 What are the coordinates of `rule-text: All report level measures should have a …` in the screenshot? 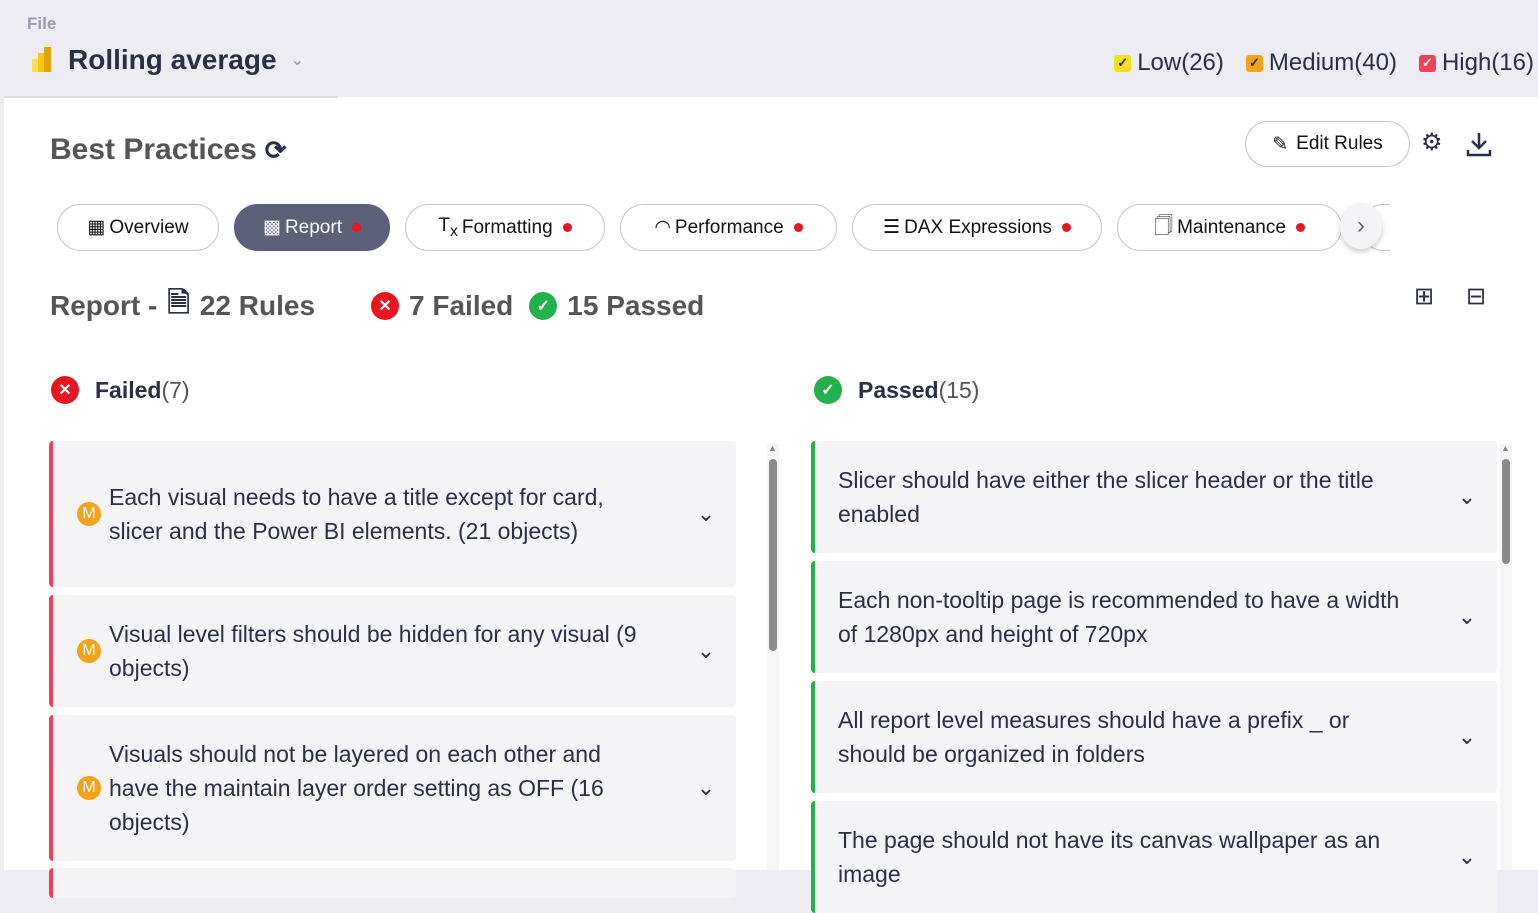 It's located at (1094, 737).